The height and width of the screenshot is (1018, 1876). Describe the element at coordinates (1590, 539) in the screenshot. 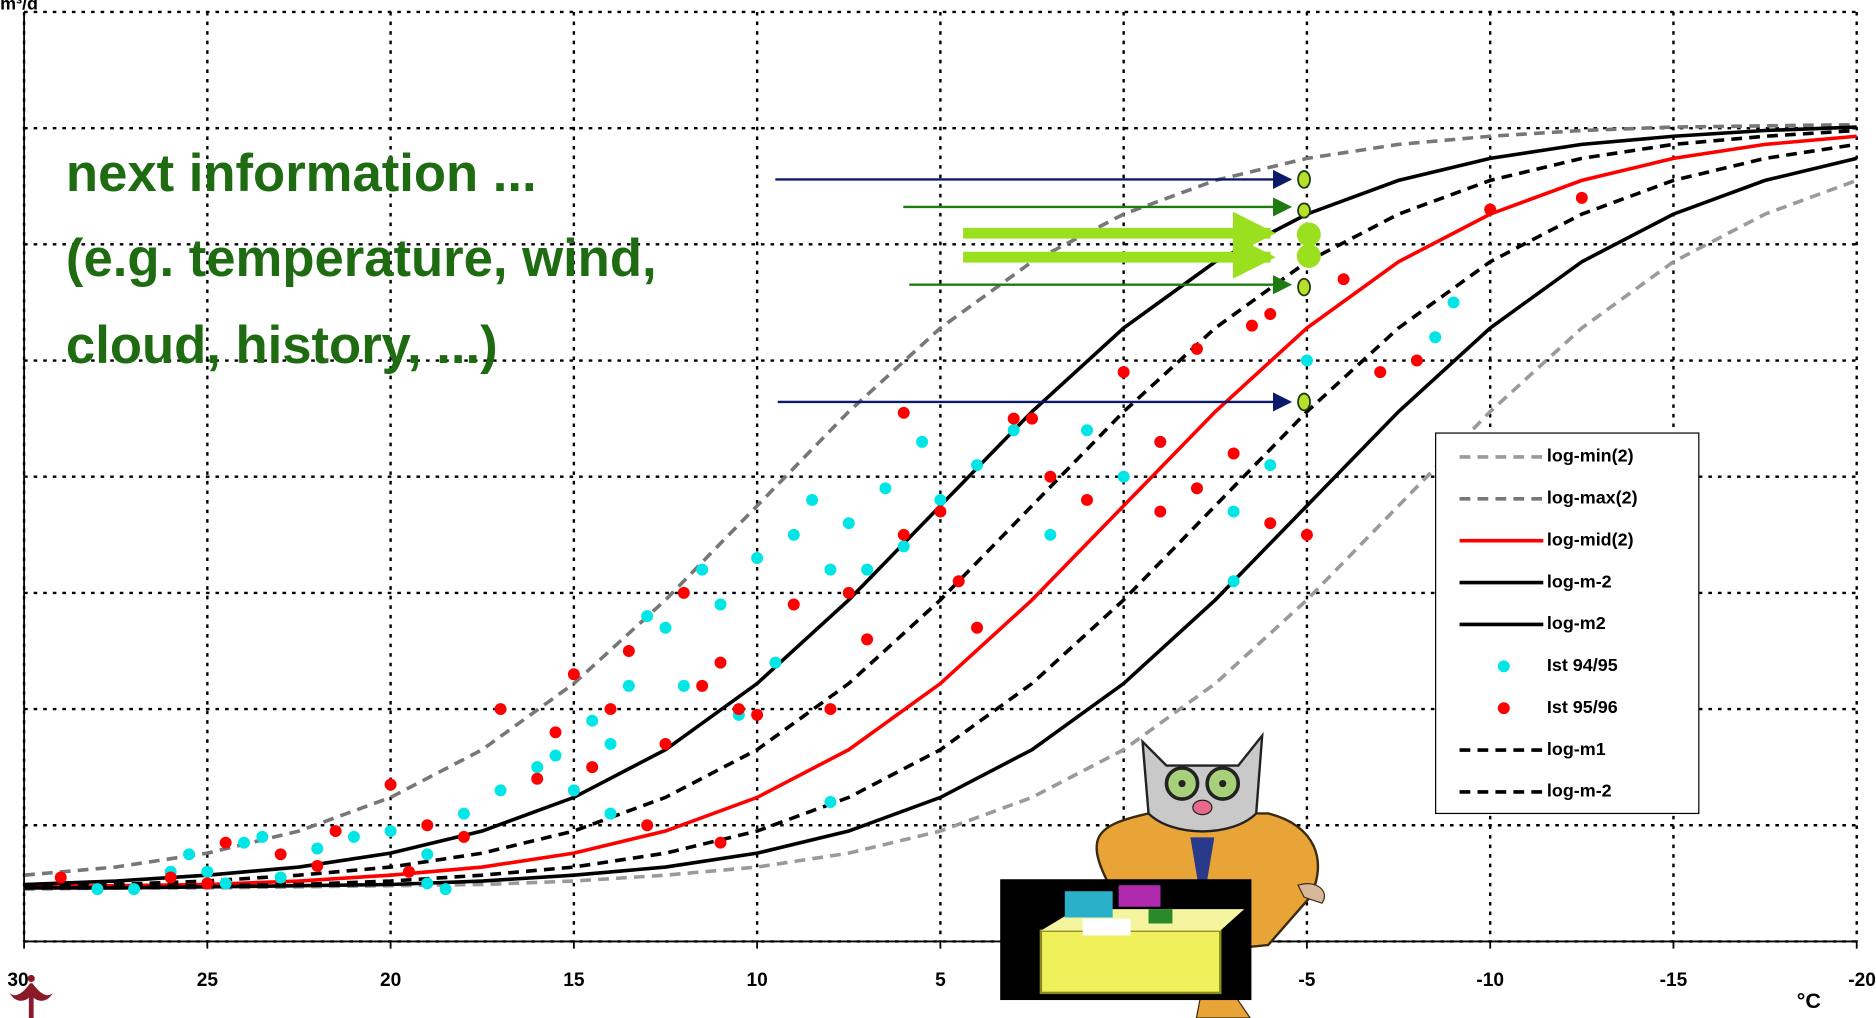

I see `legend-label: log-mid(2)` at that location.